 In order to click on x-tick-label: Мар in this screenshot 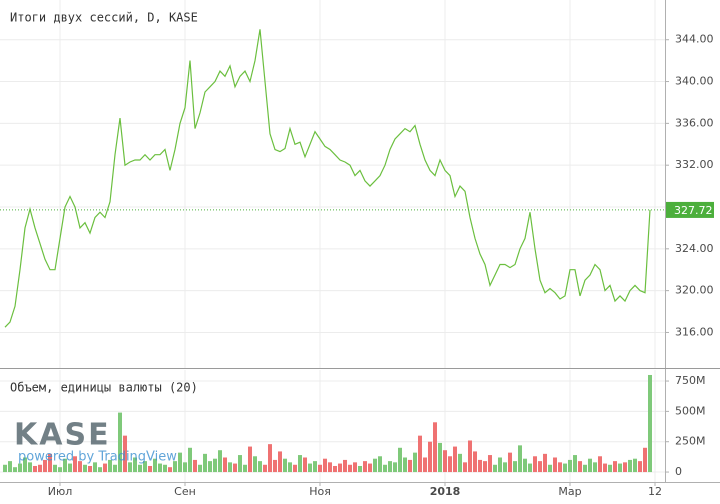, I will do `click(569, 491)`.